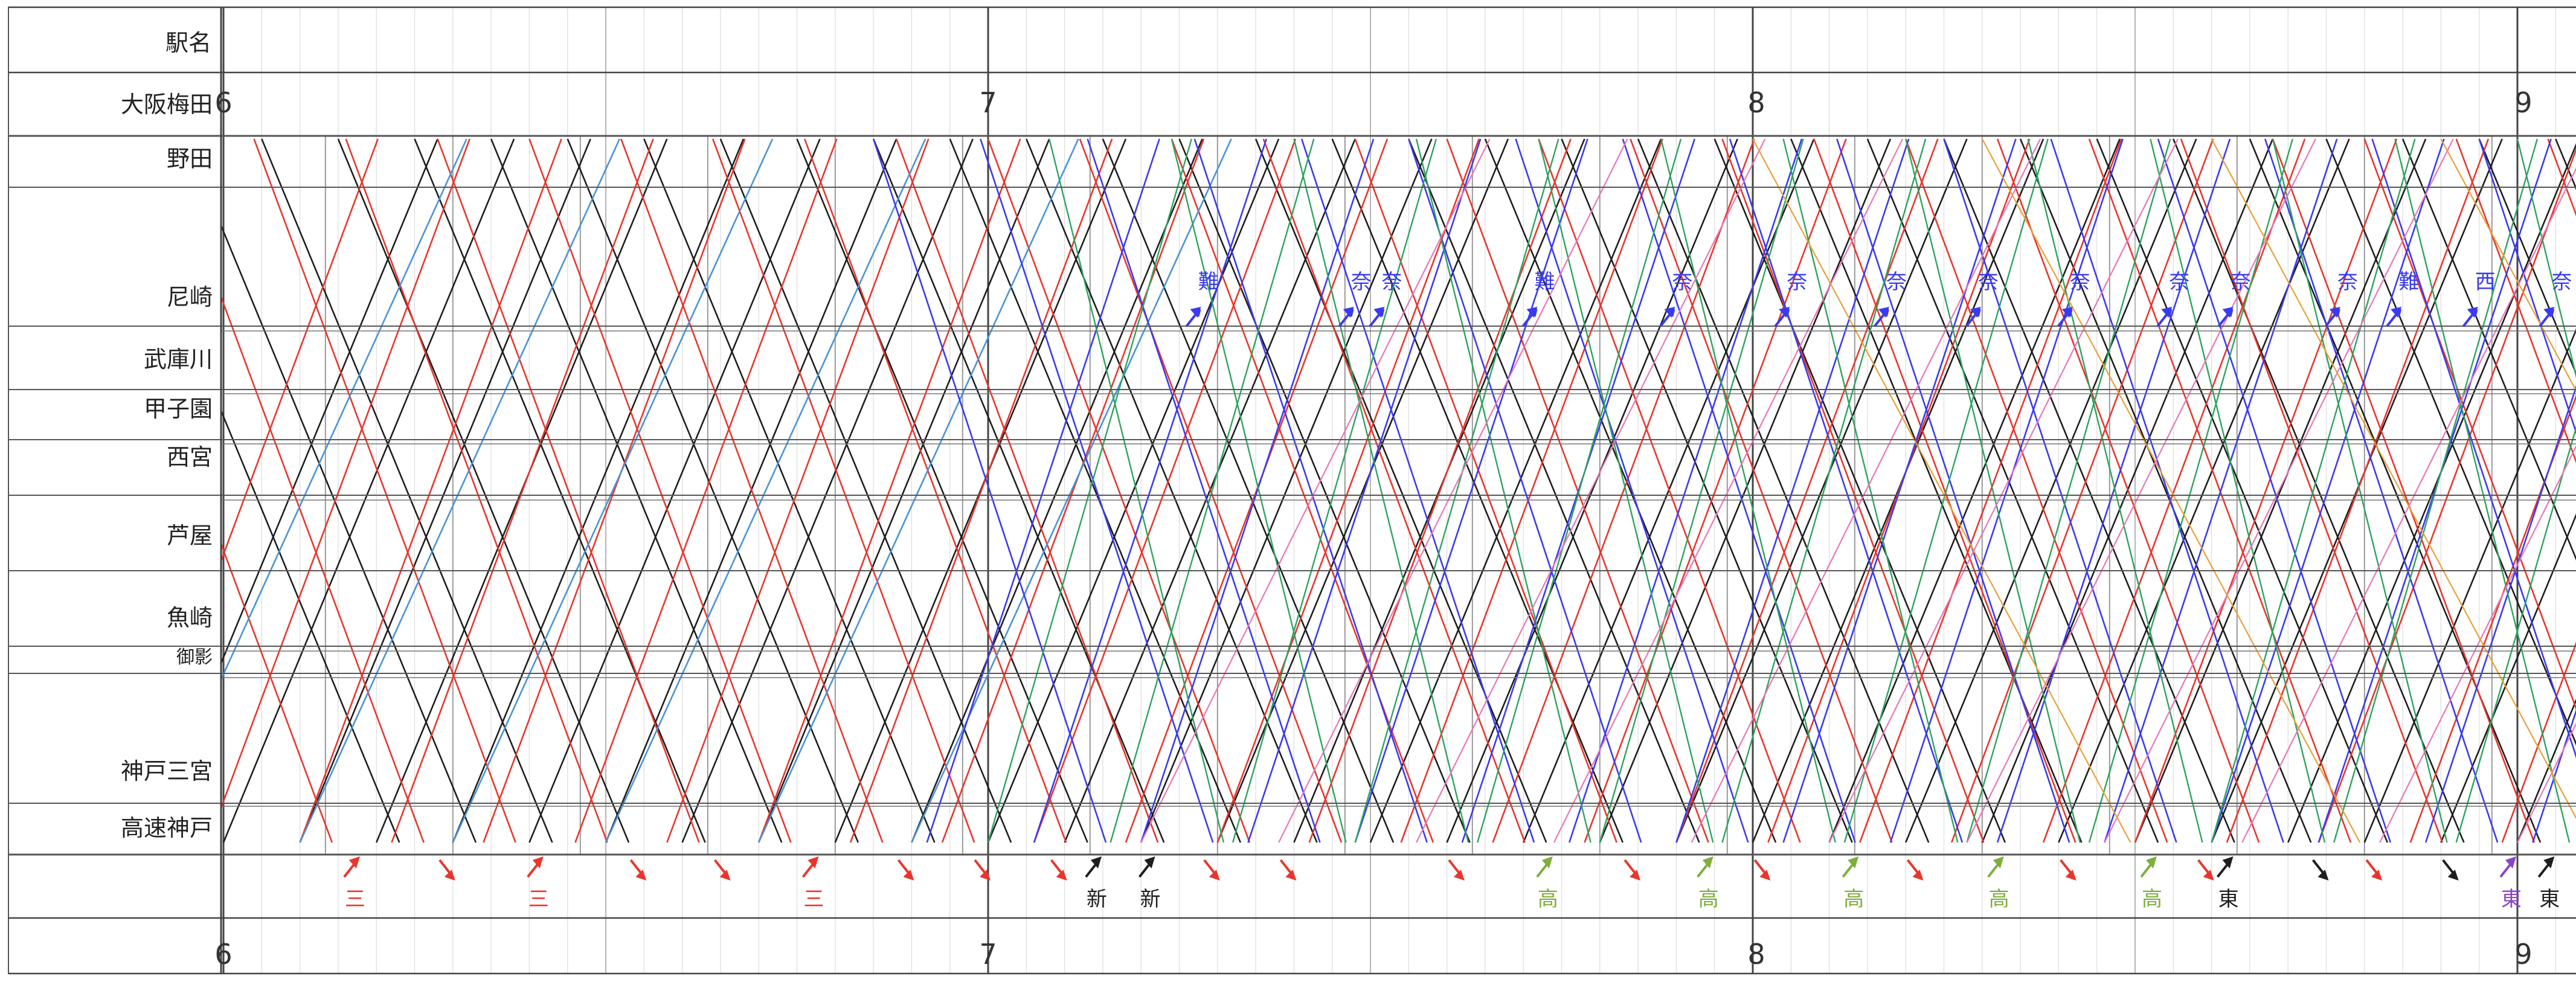 The image size is (2576, 982). What do you see at coordinates (1756, 954) in the screenshot?
I see `hour-label-bottom-8: 8` at bounding box center [1756, 954].